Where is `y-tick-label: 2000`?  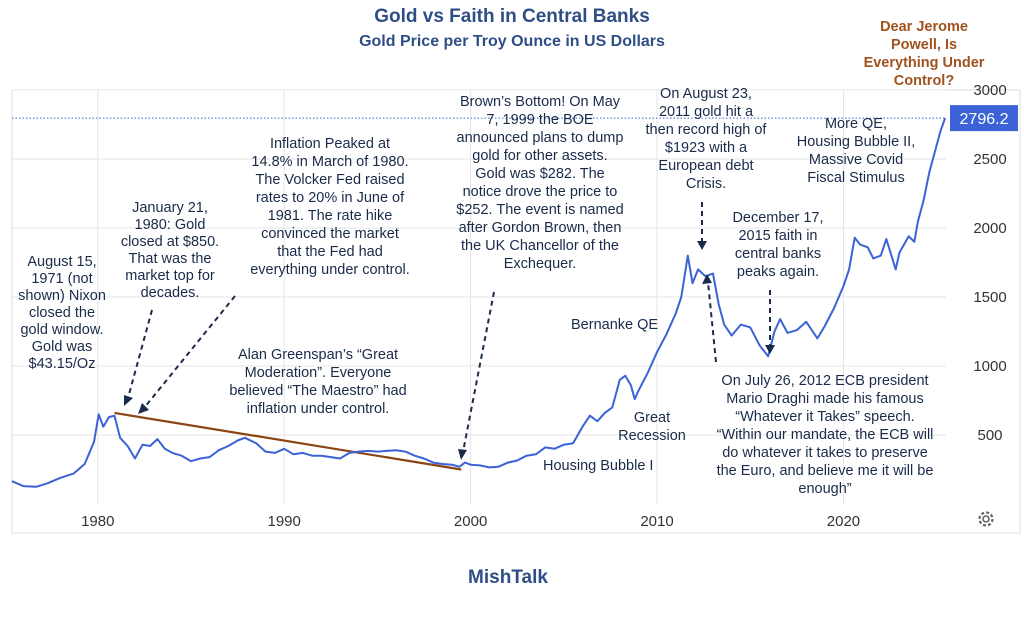 y-tick-label: 2000 is located at coordinates (989, 228).